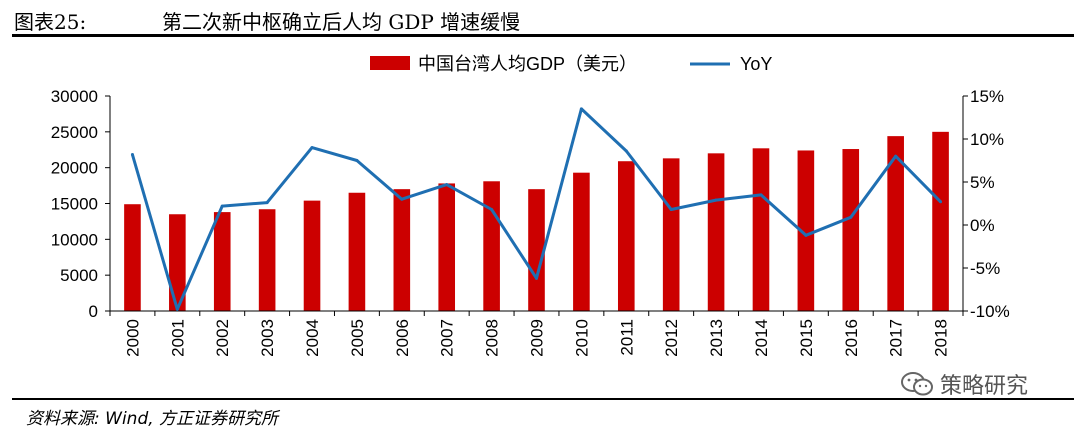 The width and height of the screenshot is (1080, 430). Describe the element at coordinates (987, 139) in the screenshot. I see `y-right-tick-label: 10%` at that location.